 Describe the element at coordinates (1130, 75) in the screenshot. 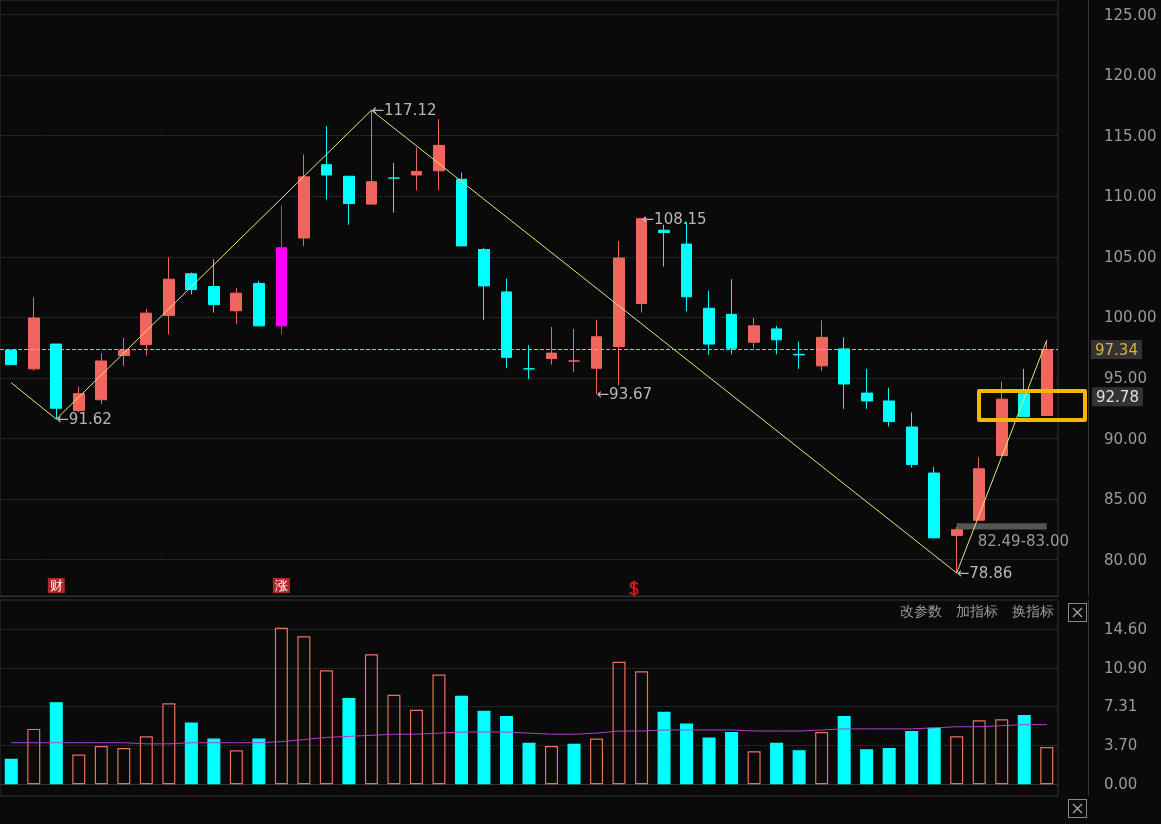

I see `y-tick-label: 120.00` at that location.